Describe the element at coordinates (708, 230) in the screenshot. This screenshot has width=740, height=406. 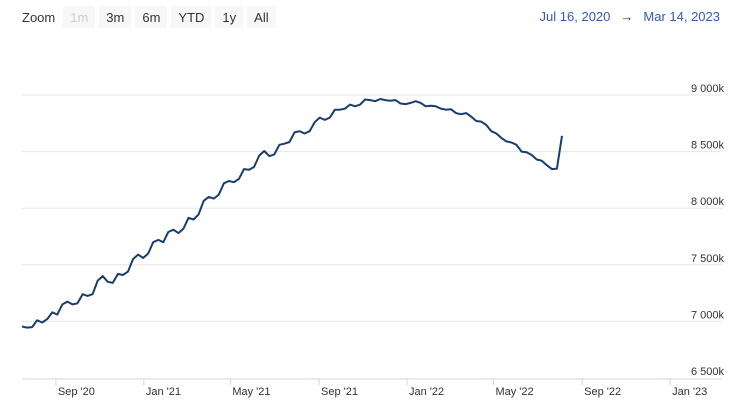
I see `y-axis-ticks: 6 500k 7 000k 7 500k 8 000k 8 500k 9 000k` at that location.